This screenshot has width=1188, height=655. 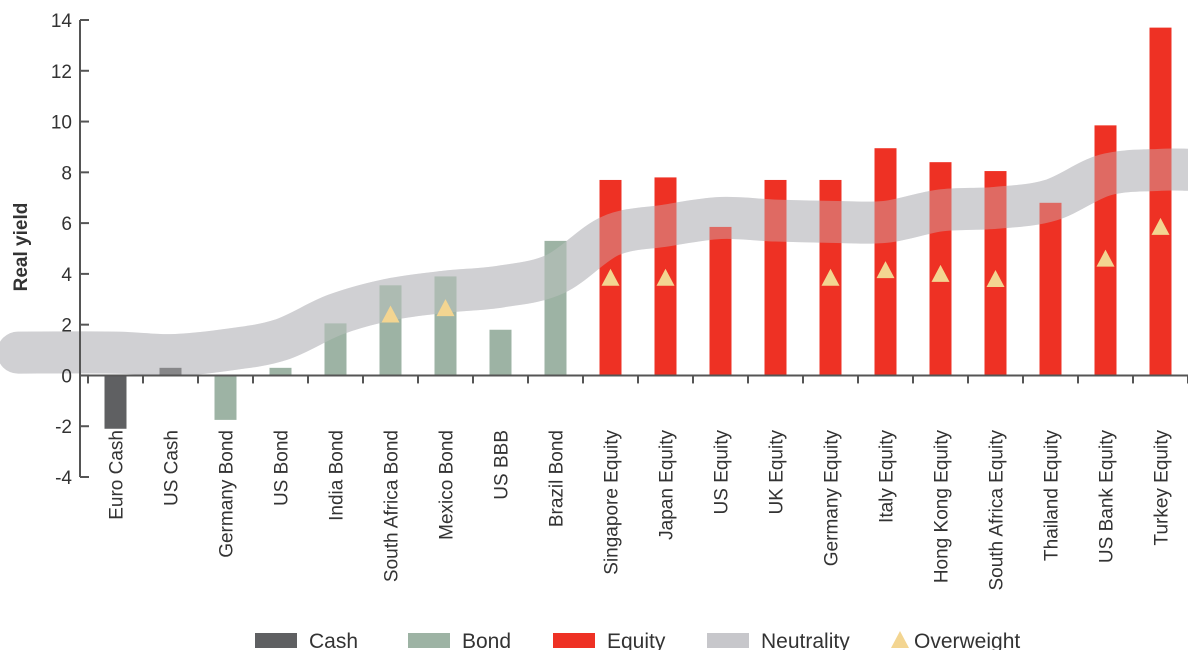 What do you see at coordinates (392, 506) in the screenshot?
I see `category-label: South Africa Bond` at bounding box center [392, 506].